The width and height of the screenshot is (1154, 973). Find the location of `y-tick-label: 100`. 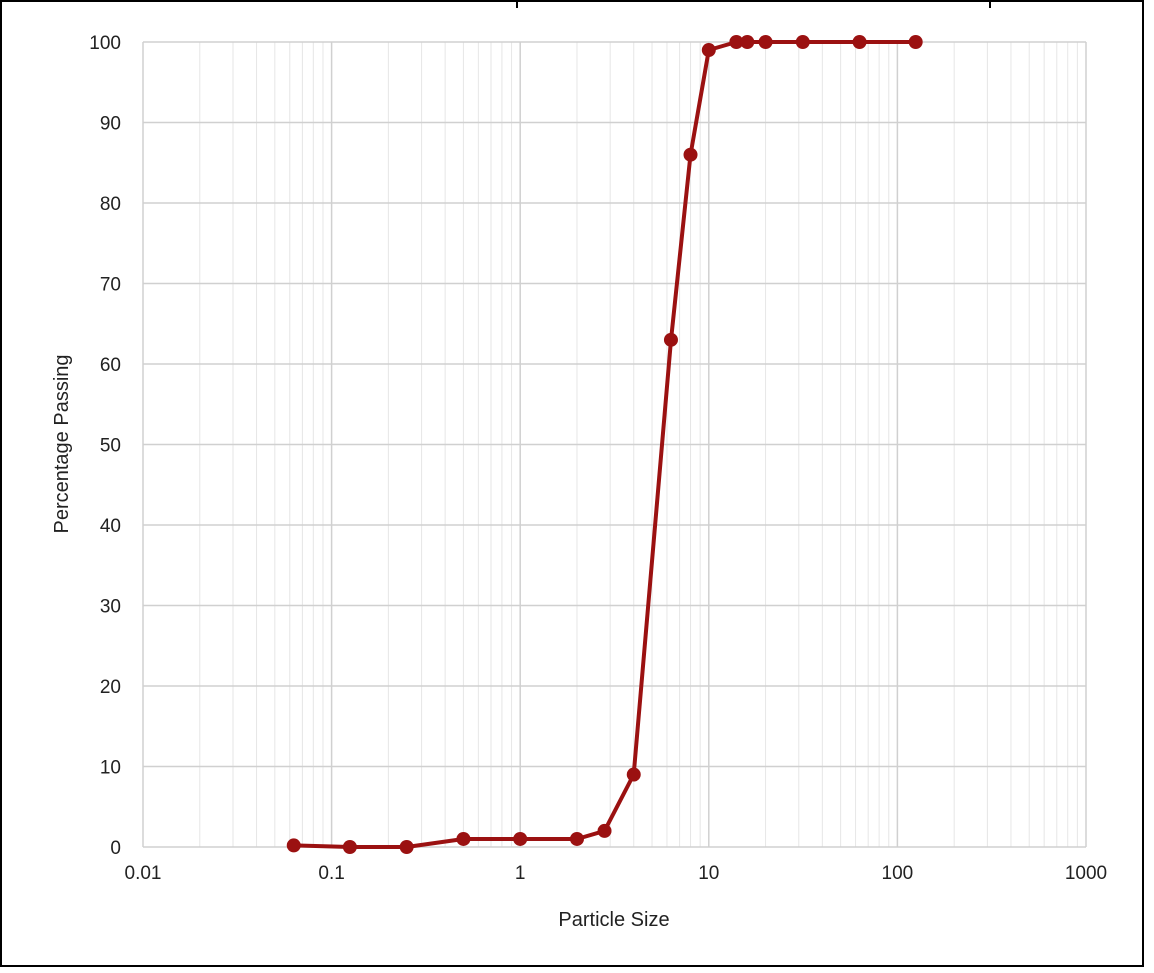

y-tick-label: 100 is located at coordinates (105, 43).